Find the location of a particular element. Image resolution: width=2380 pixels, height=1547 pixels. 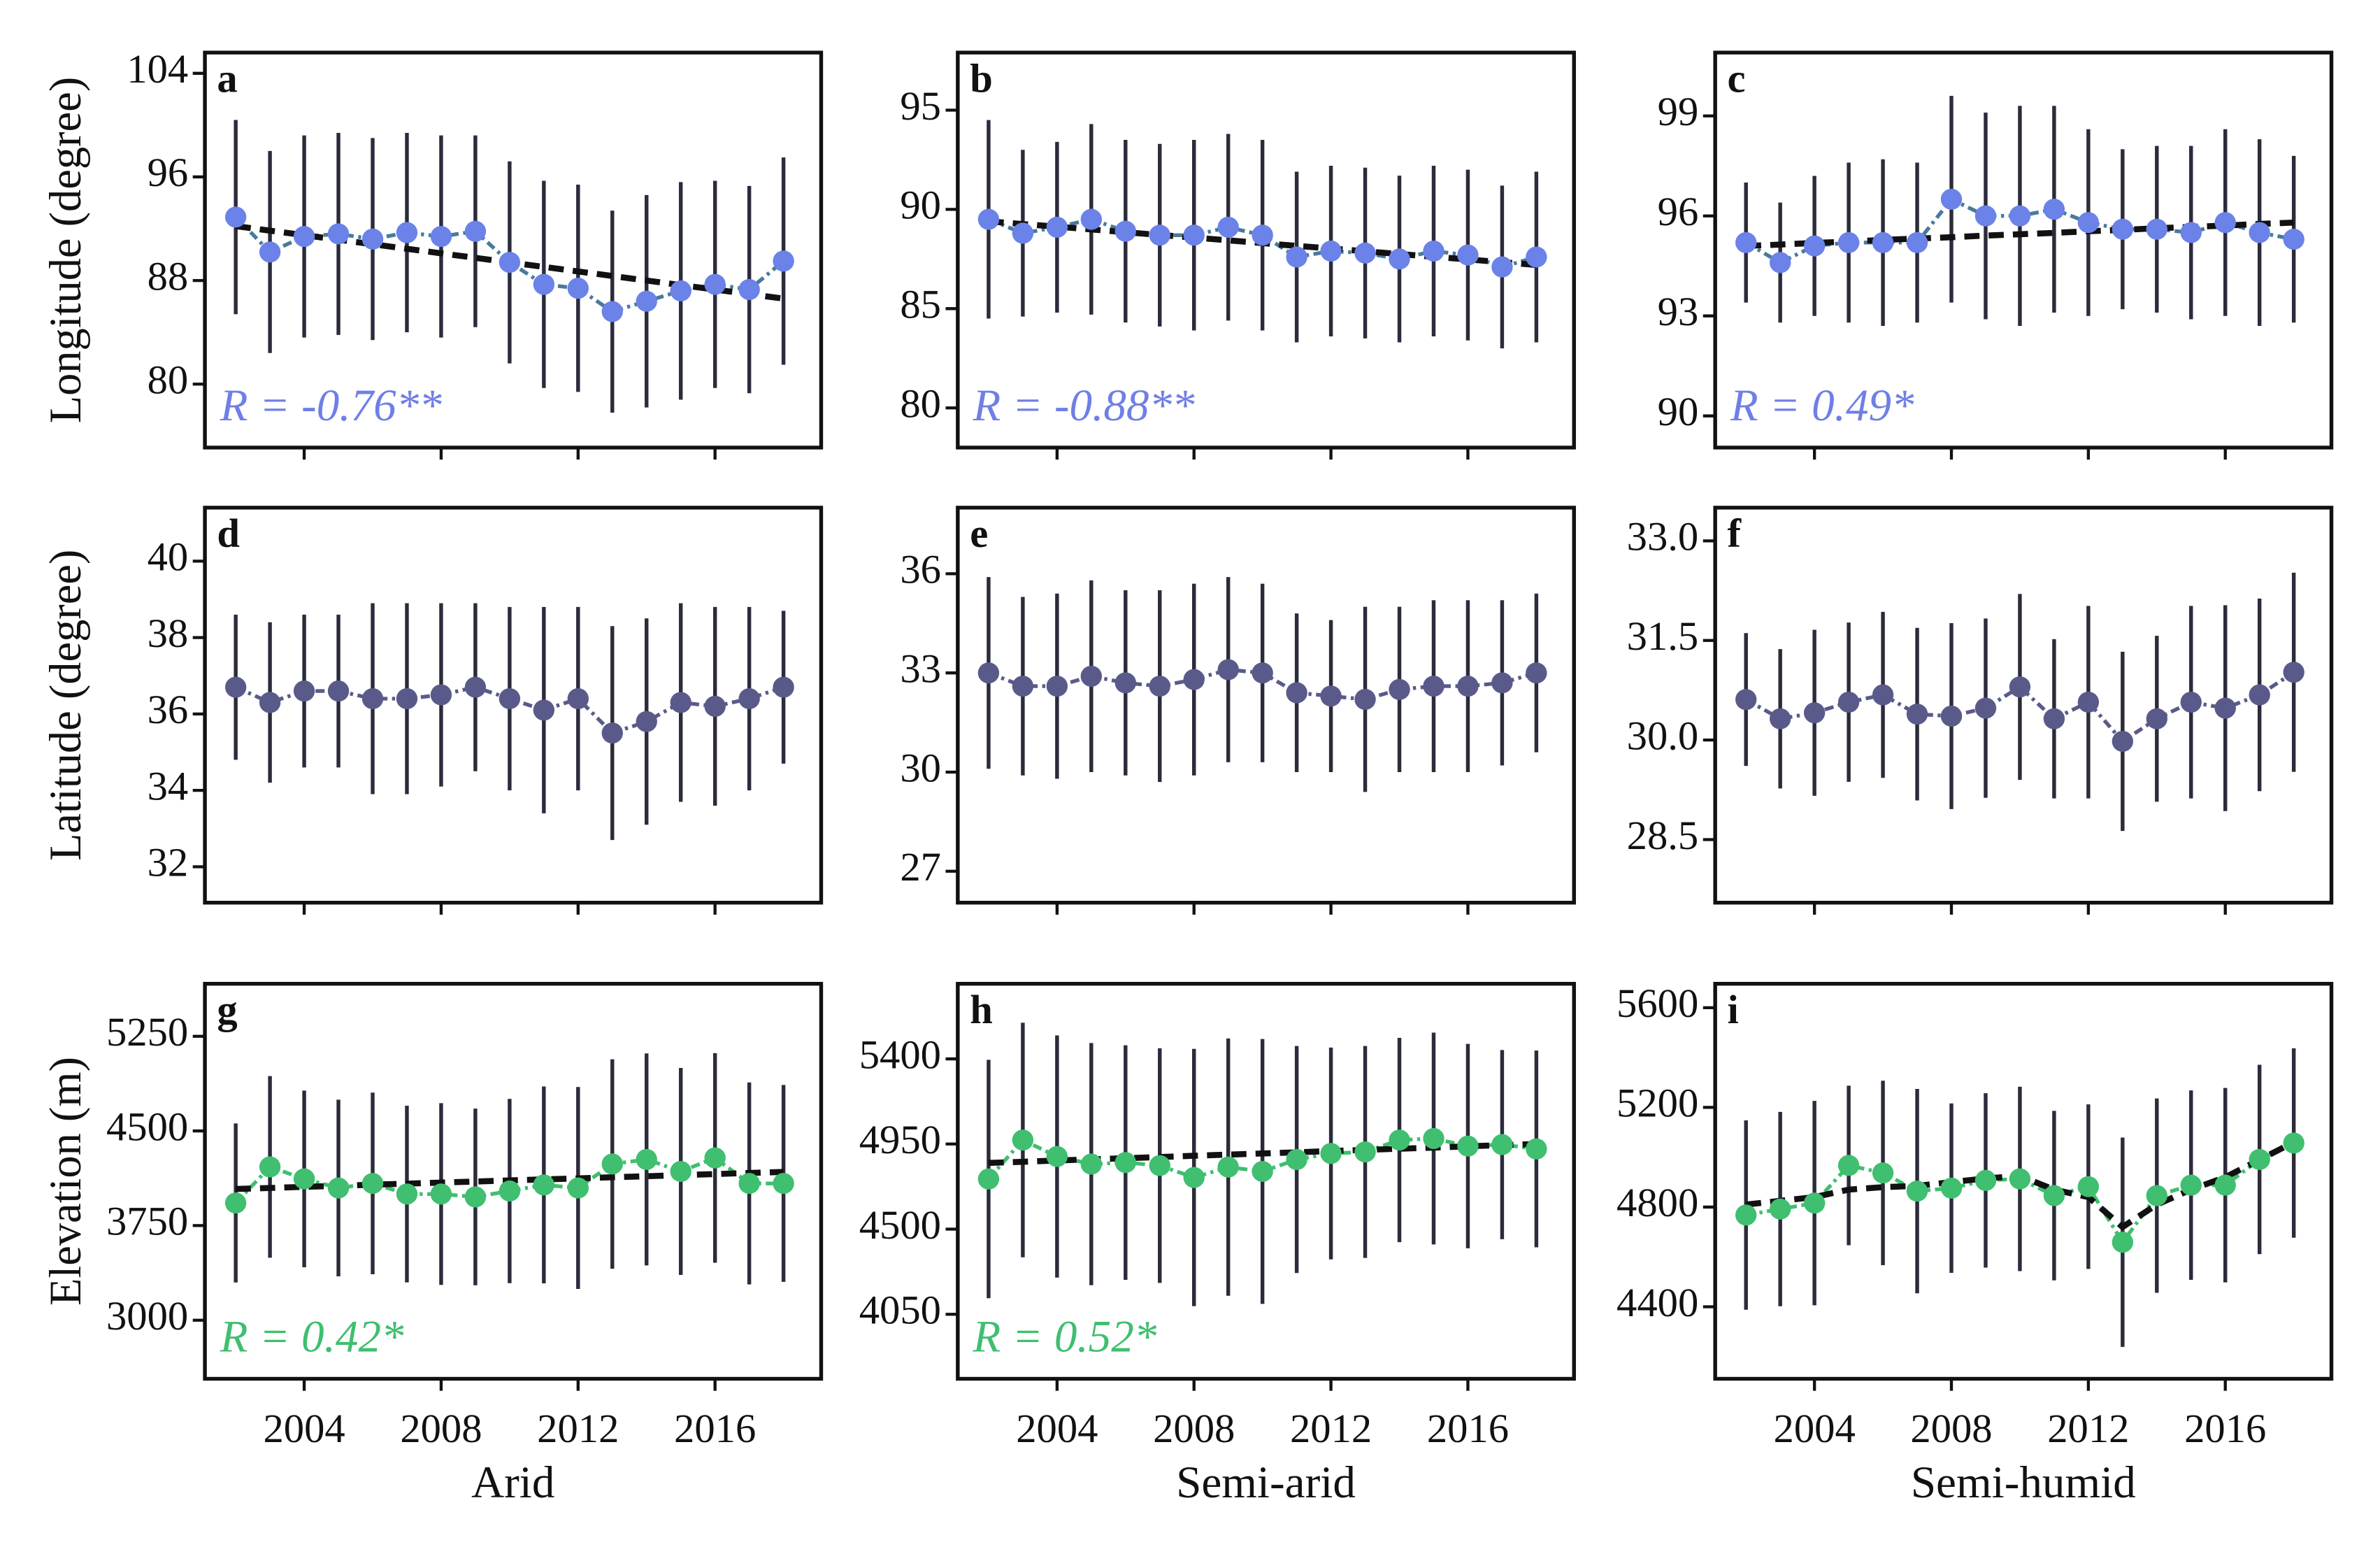

y-tick-label: 5600 is located at coordinates (1657, 1003).